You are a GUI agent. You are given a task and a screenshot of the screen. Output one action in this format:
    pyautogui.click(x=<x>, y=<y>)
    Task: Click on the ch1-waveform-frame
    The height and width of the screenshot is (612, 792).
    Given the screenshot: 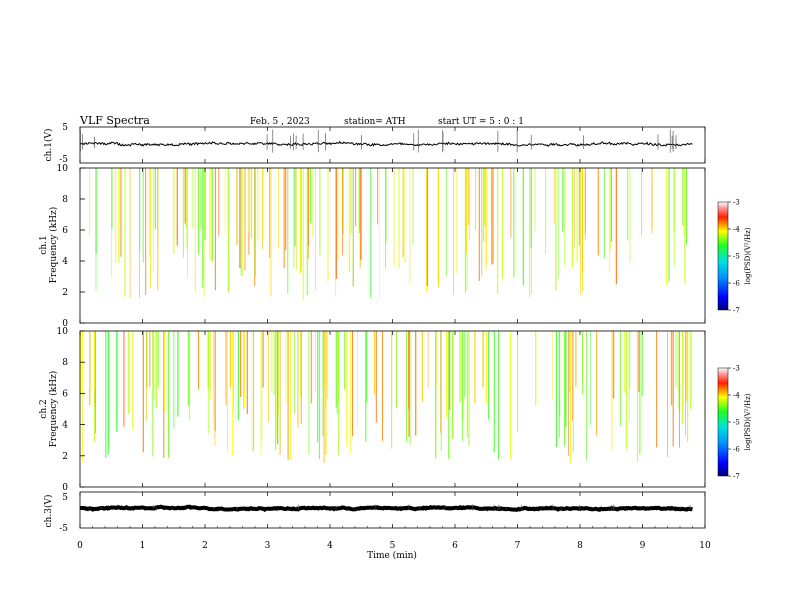 What is the action you would take?
    pyautogui.click(x=392, y=145)
    